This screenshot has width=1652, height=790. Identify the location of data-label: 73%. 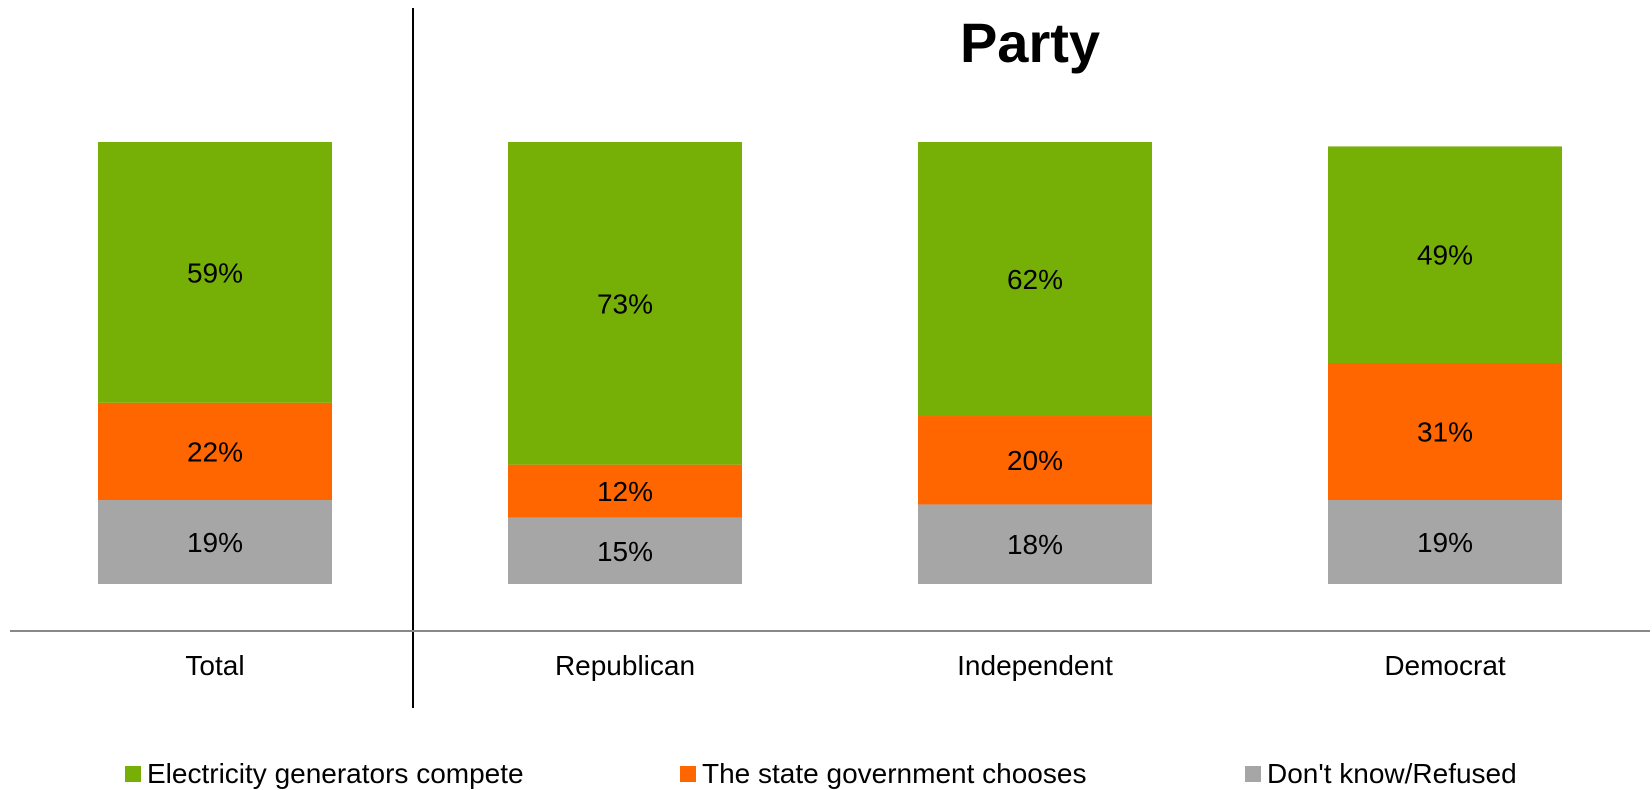
(625, 303).